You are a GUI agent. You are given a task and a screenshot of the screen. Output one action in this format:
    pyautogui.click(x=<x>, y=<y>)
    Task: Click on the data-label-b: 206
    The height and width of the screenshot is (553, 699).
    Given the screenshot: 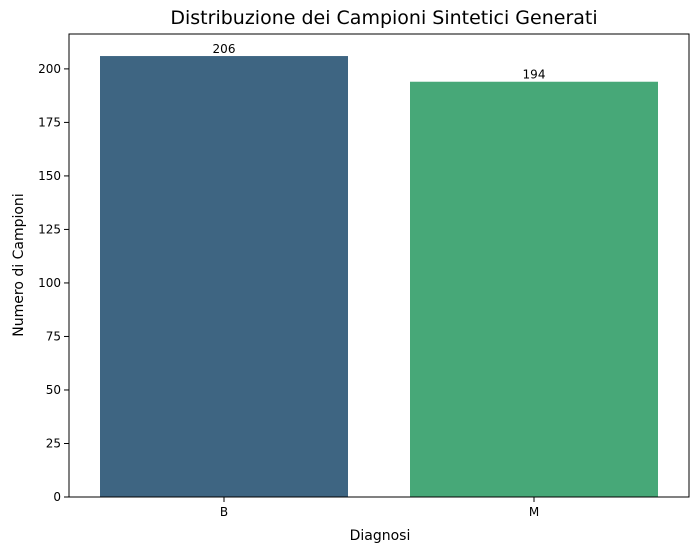 What is the action you would take?
    pyautogui.click(x=224, y=49)
    